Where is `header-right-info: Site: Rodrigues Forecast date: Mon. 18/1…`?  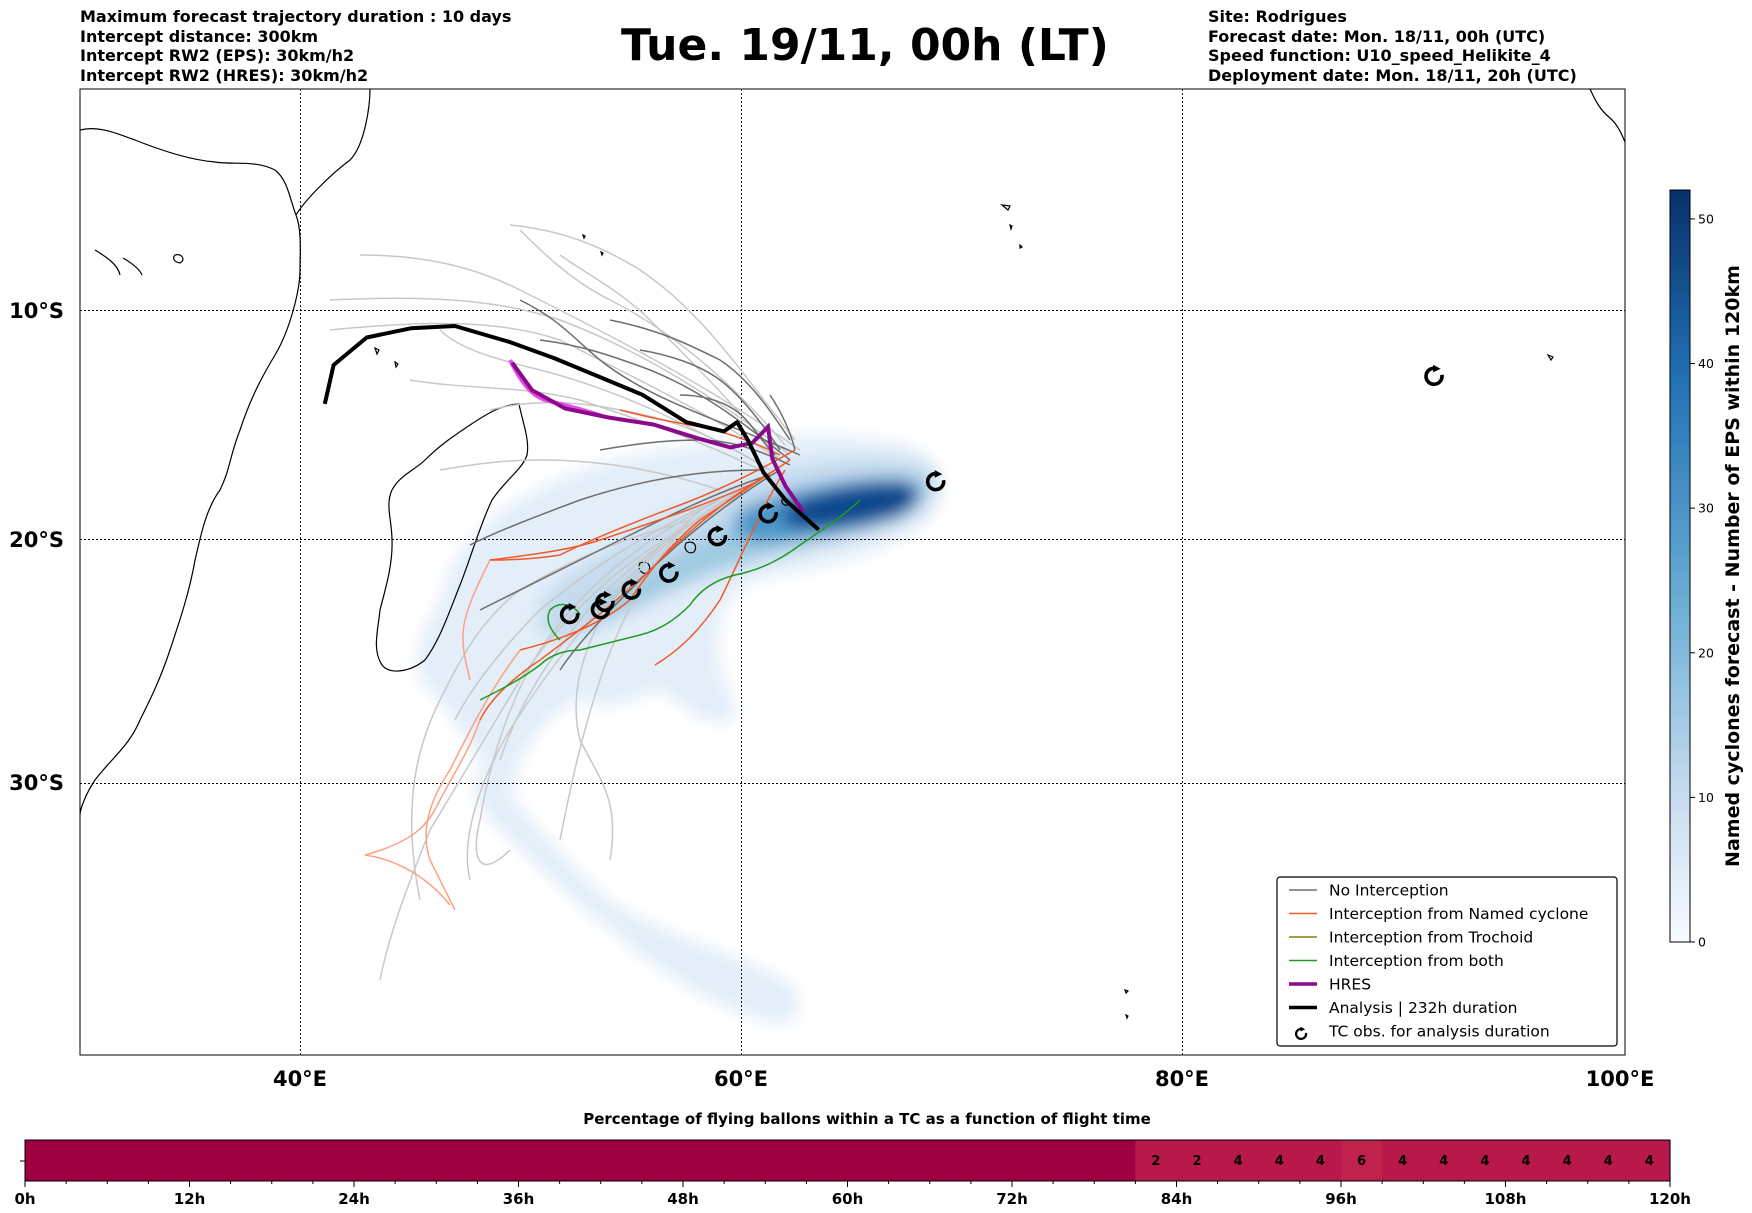
header-right-info: Site: Rodrigues Forecast date: Mon. 18/1… is located at coordinates (1392, 46).